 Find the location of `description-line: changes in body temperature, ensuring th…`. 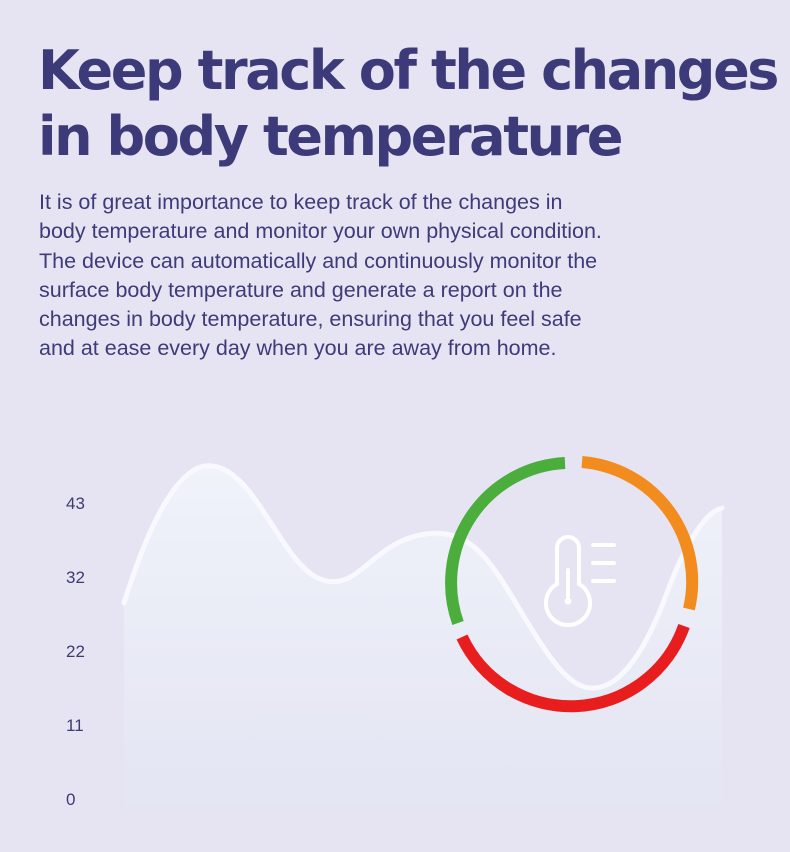

description-line: changes in body temperature, ensuring th… is located at coordinates (310, 319).